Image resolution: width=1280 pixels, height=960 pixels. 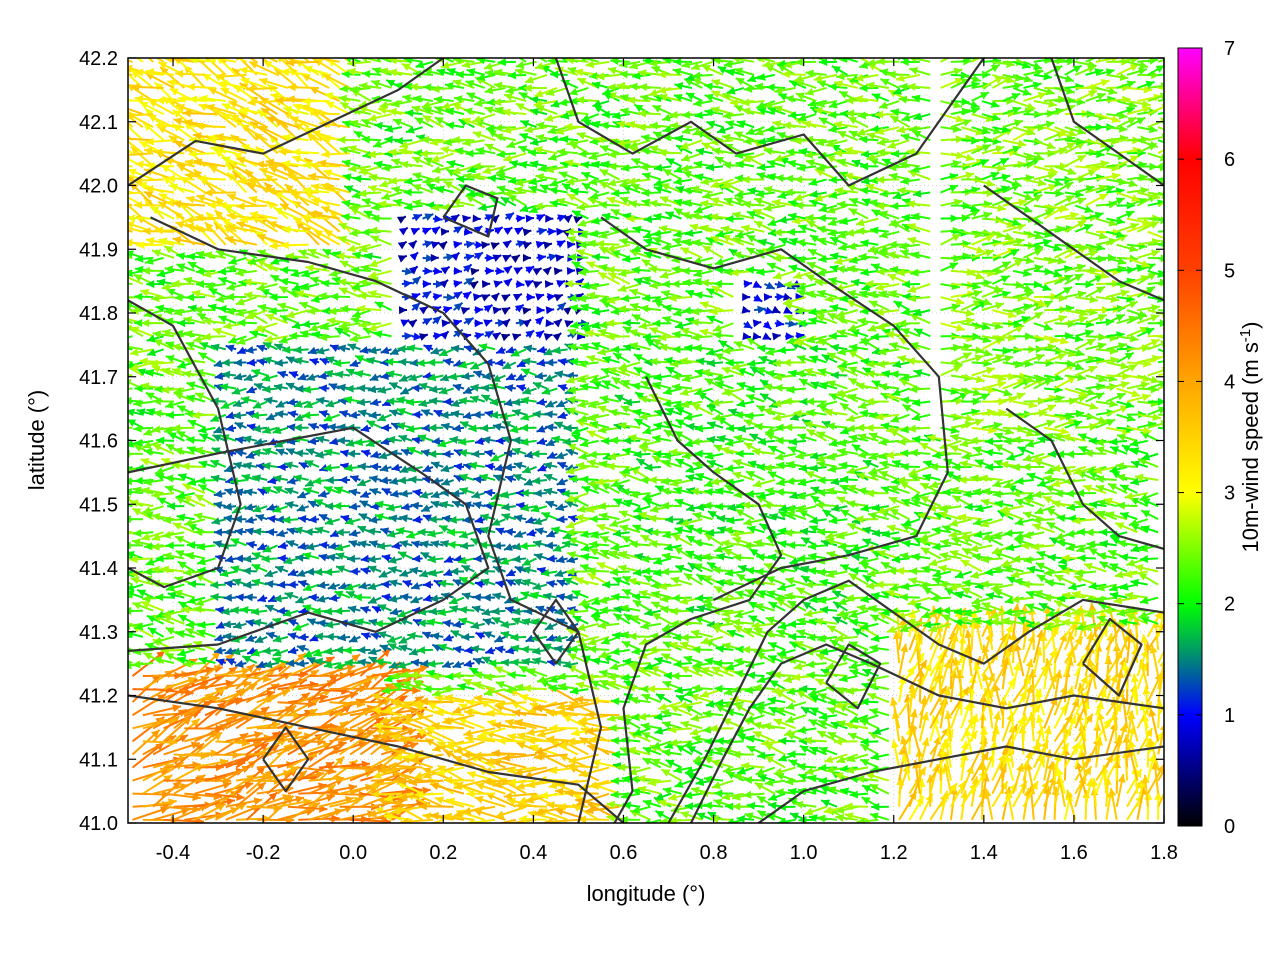 I want to click on wind-vector, so click(x=520, y=820).